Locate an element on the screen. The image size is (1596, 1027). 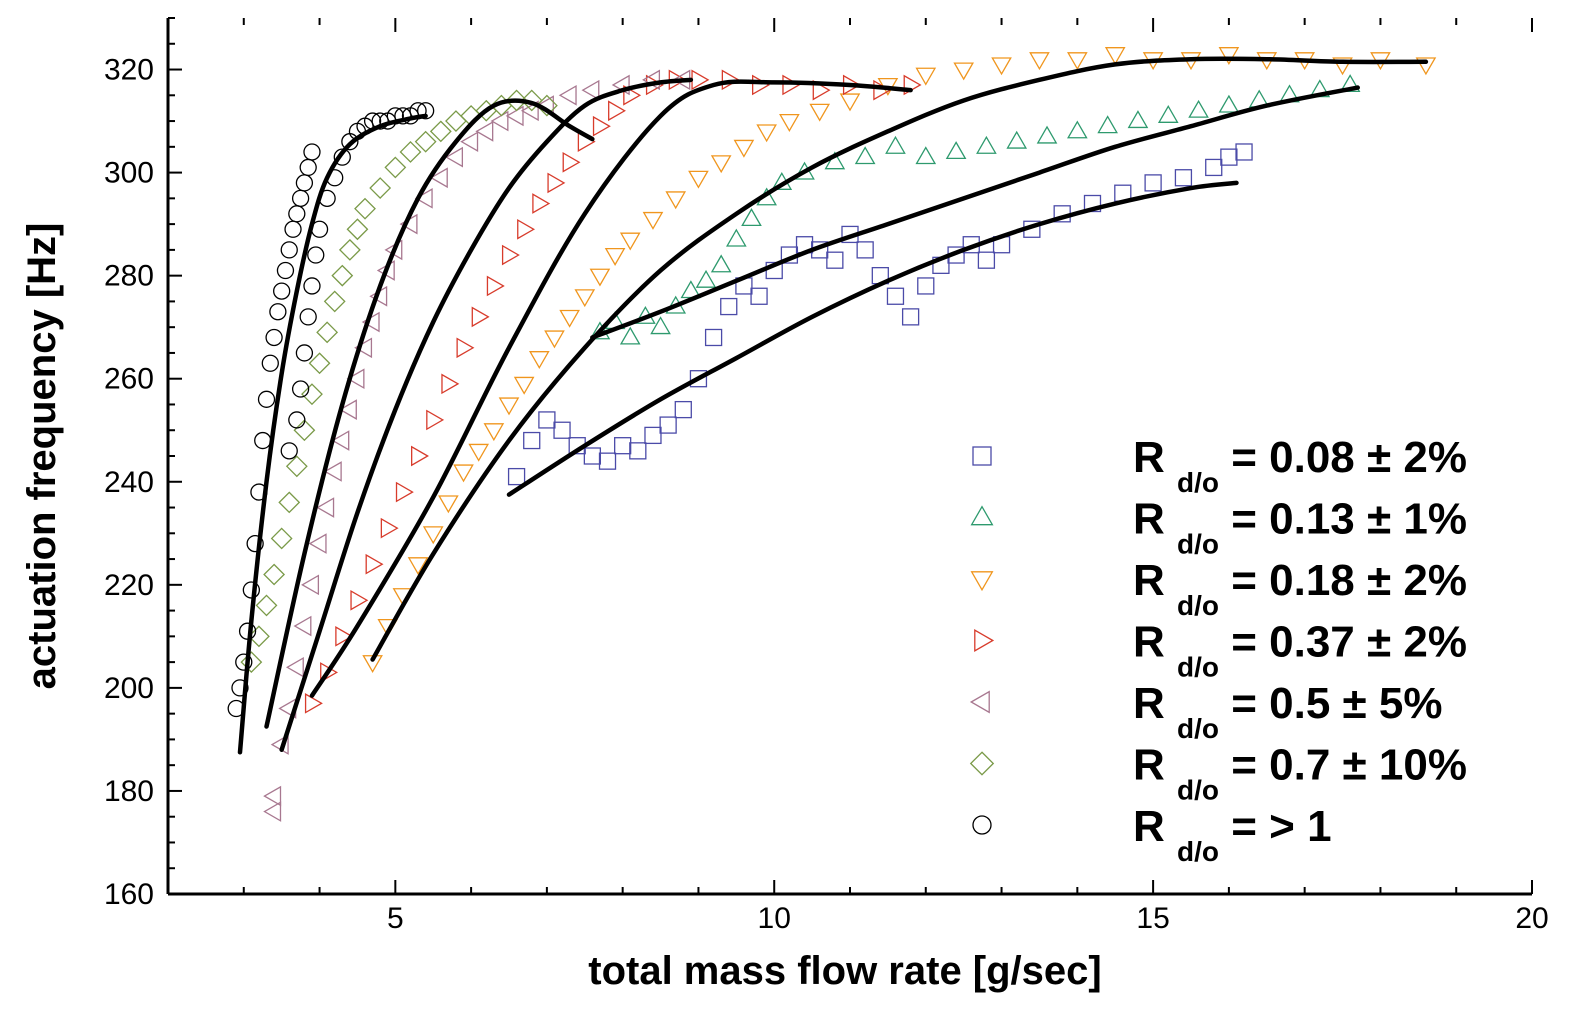
series-5-markers is located at coordinates (399, 381).